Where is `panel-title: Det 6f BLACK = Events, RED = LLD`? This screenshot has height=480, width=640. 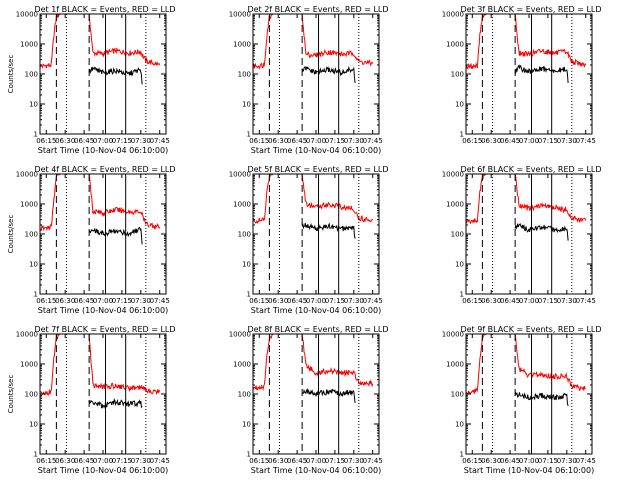
panel-title: Det 6f BLACK = Events, RED = LLD is located at coordinates (530, 169).